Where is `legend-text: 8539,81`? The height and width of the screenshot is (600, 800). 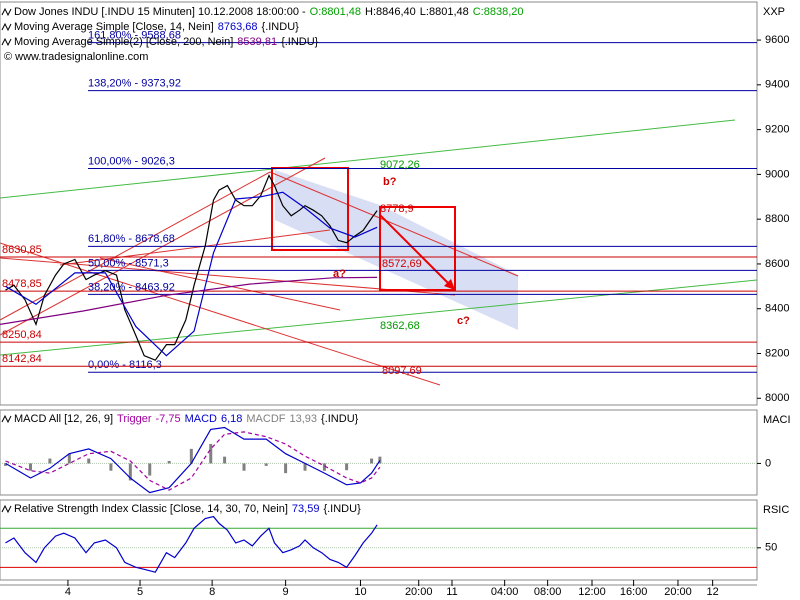
legend-text: 8539,81 is located at coordinates (257, 42).